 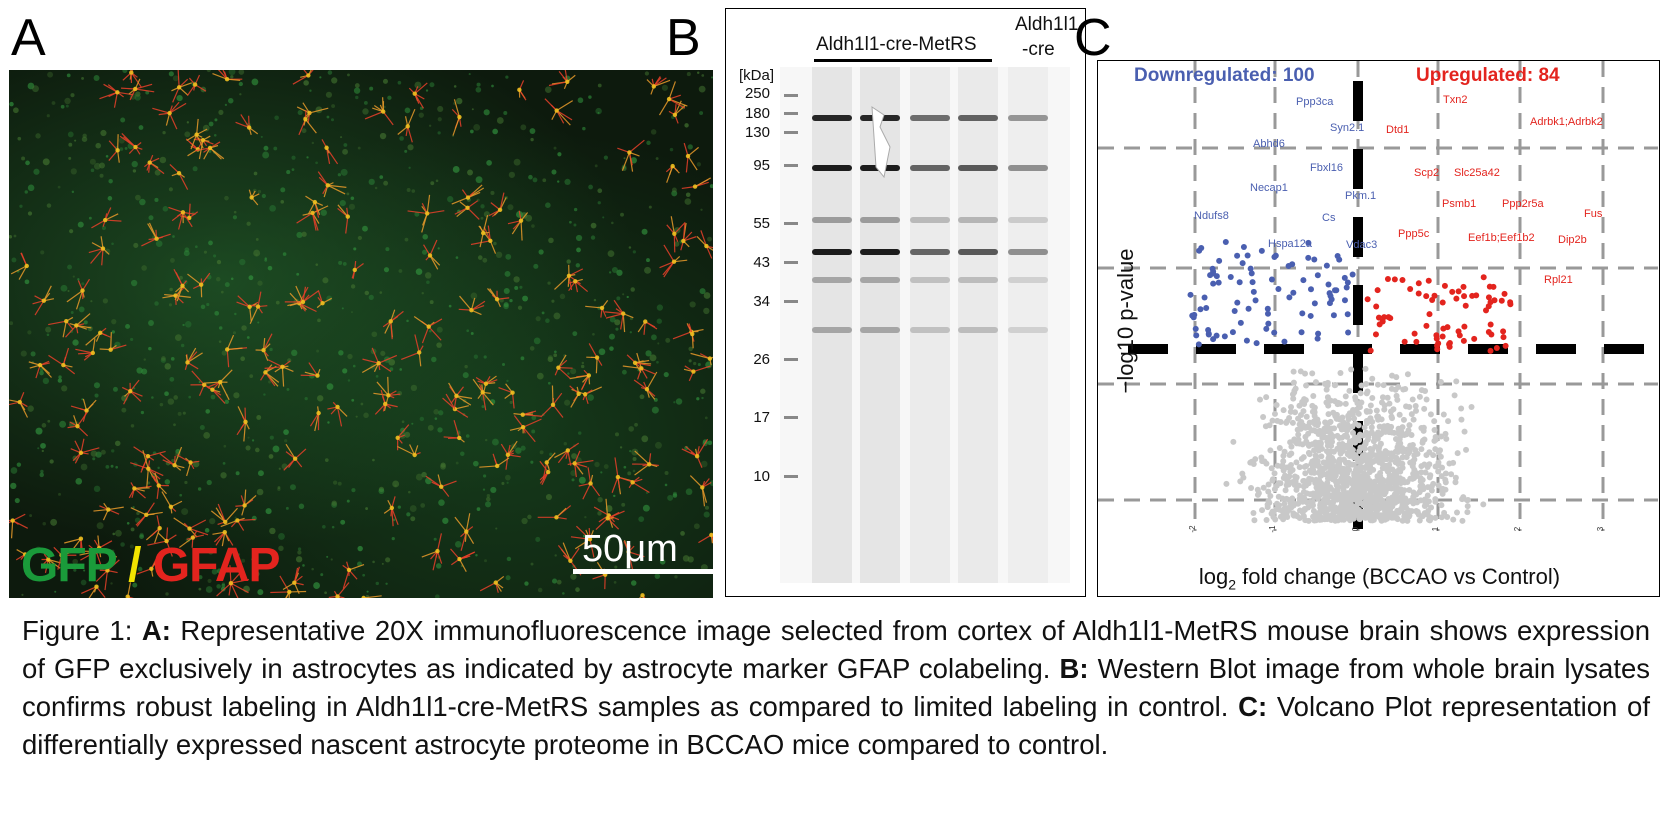 I want to click on x-axis-label-prefix: log, so click(x=1213, y=576).